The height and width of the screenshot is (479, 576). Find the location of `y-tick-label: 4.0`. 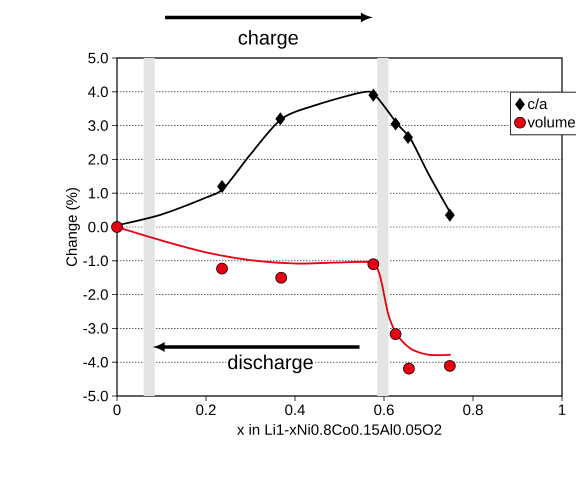

y-tick-label: 4.0 is located at coordinates (98, 92).